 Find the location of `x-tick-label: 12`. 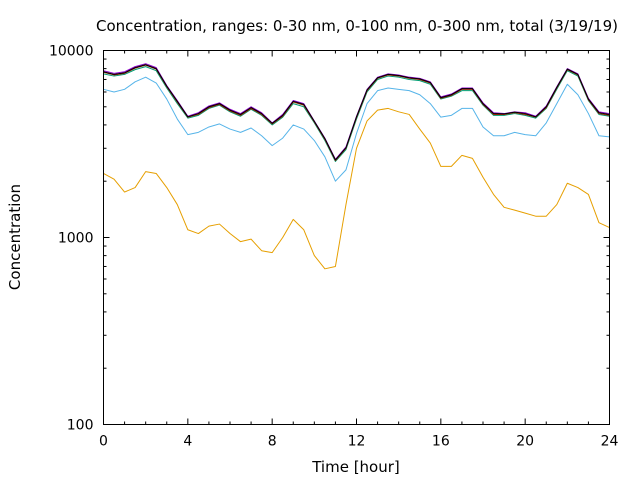

x-tick-label: 12 is located at coordinates (357, 442).